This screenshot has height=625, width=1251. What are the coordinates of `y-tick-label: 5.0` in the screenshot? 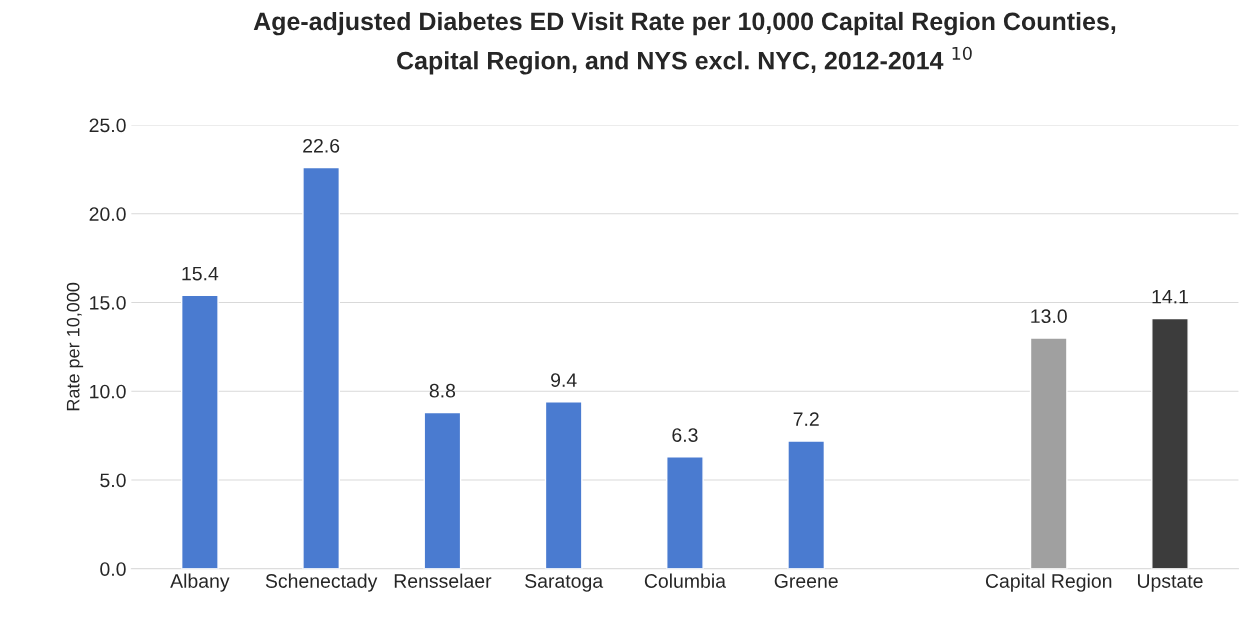 It's located at (113, 480).